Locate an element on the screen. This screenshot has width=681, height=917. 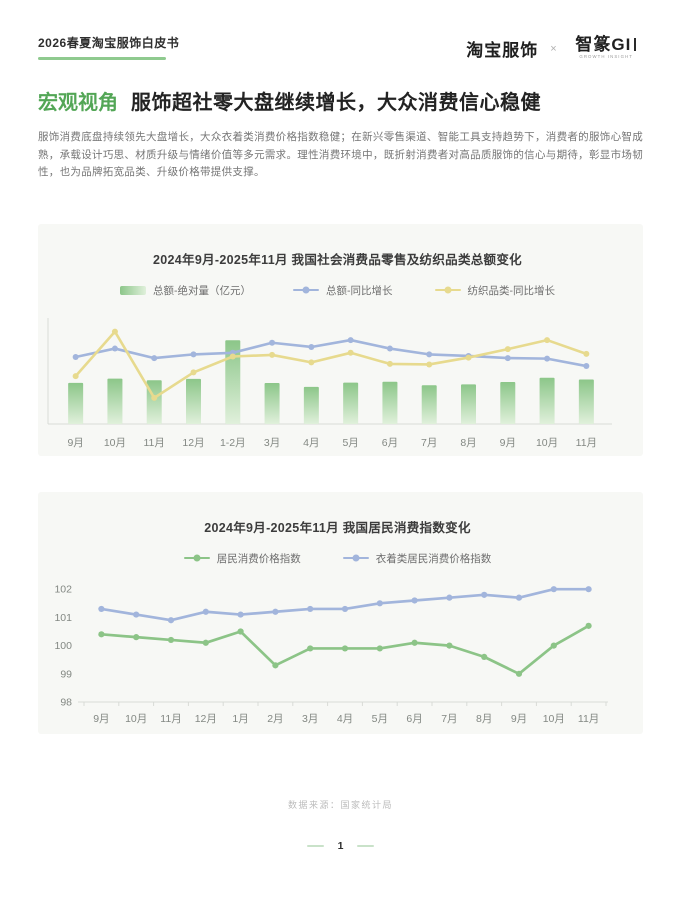
legend-line-marker is located at coordinates (355, 558).